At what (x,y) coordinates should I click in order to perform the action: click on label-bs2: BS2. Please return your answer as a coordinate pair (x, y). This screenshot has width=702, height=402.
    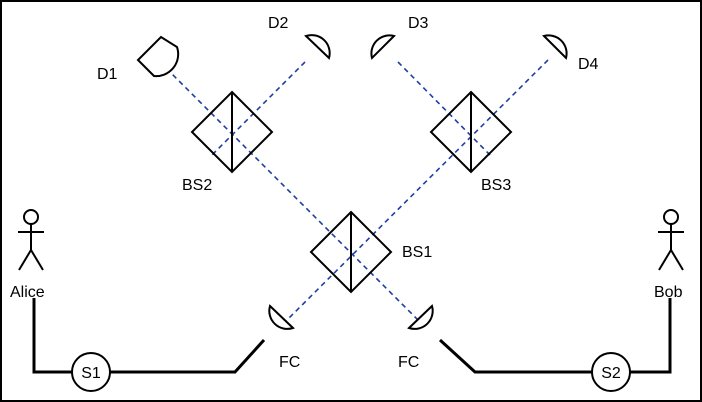
    Looking at the image, I should click on (197, 185).